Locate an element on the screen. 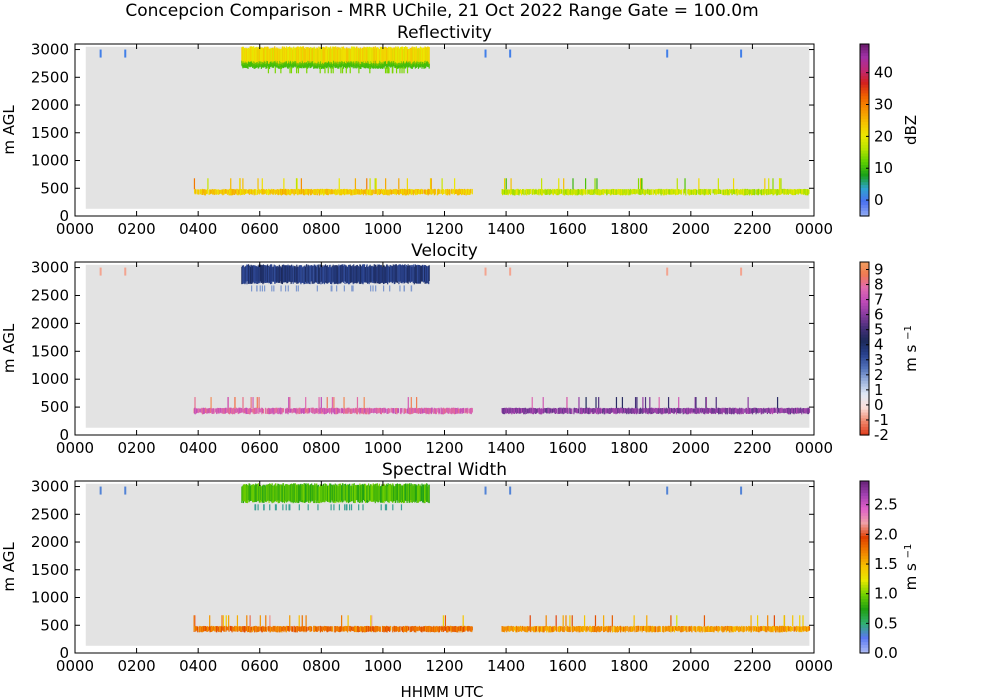  x-tick-label: 1400 is located at coordinates (506, 229).